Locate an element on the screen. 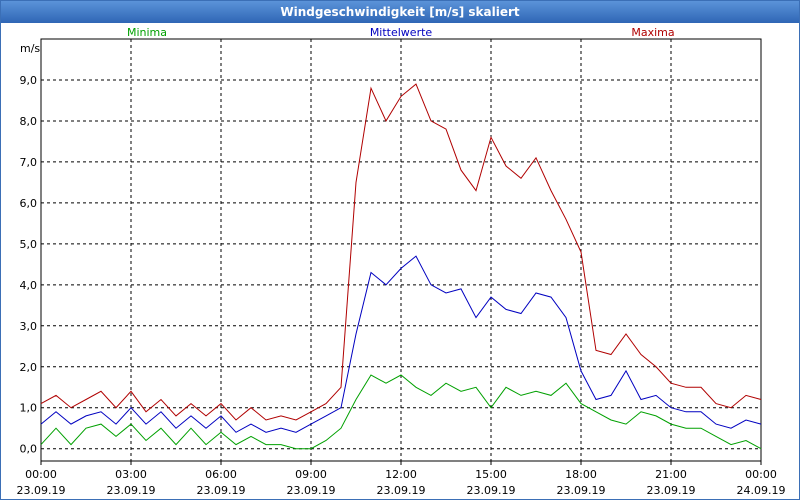 The height and width of the screenshot is (500, 800). legend: Minima Mittelwerte Maxima is located at coordinates (401, 32).